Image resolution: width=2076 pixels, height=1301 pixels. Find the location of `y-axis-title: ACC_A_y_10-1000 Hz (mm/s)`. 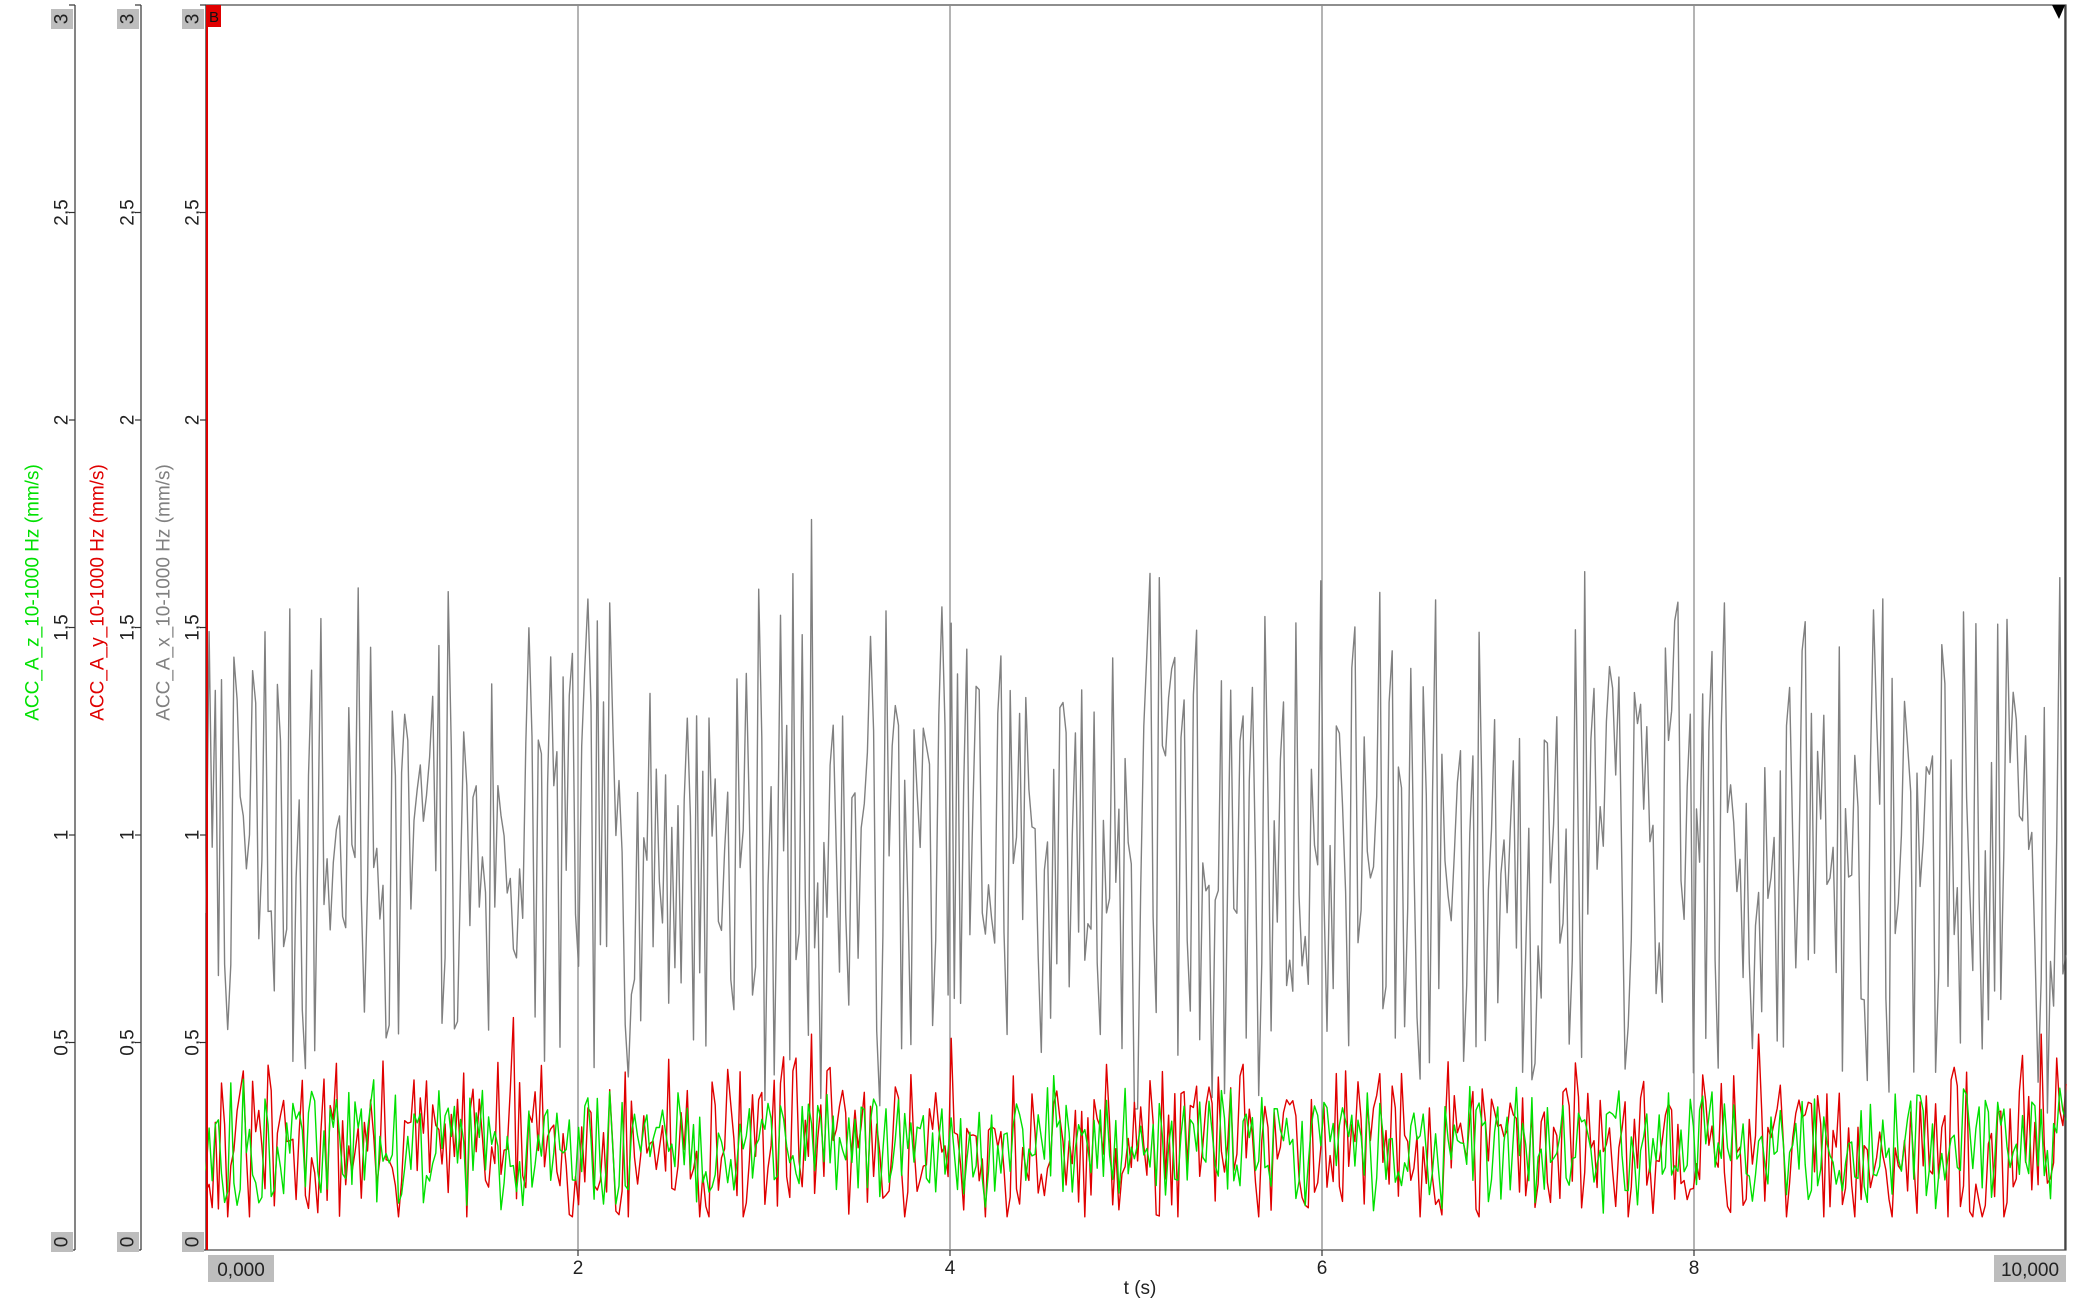

y-axis-title: ACC_A_y_10-1000 Hz (mm/s) is located at coordinates (98, 592).